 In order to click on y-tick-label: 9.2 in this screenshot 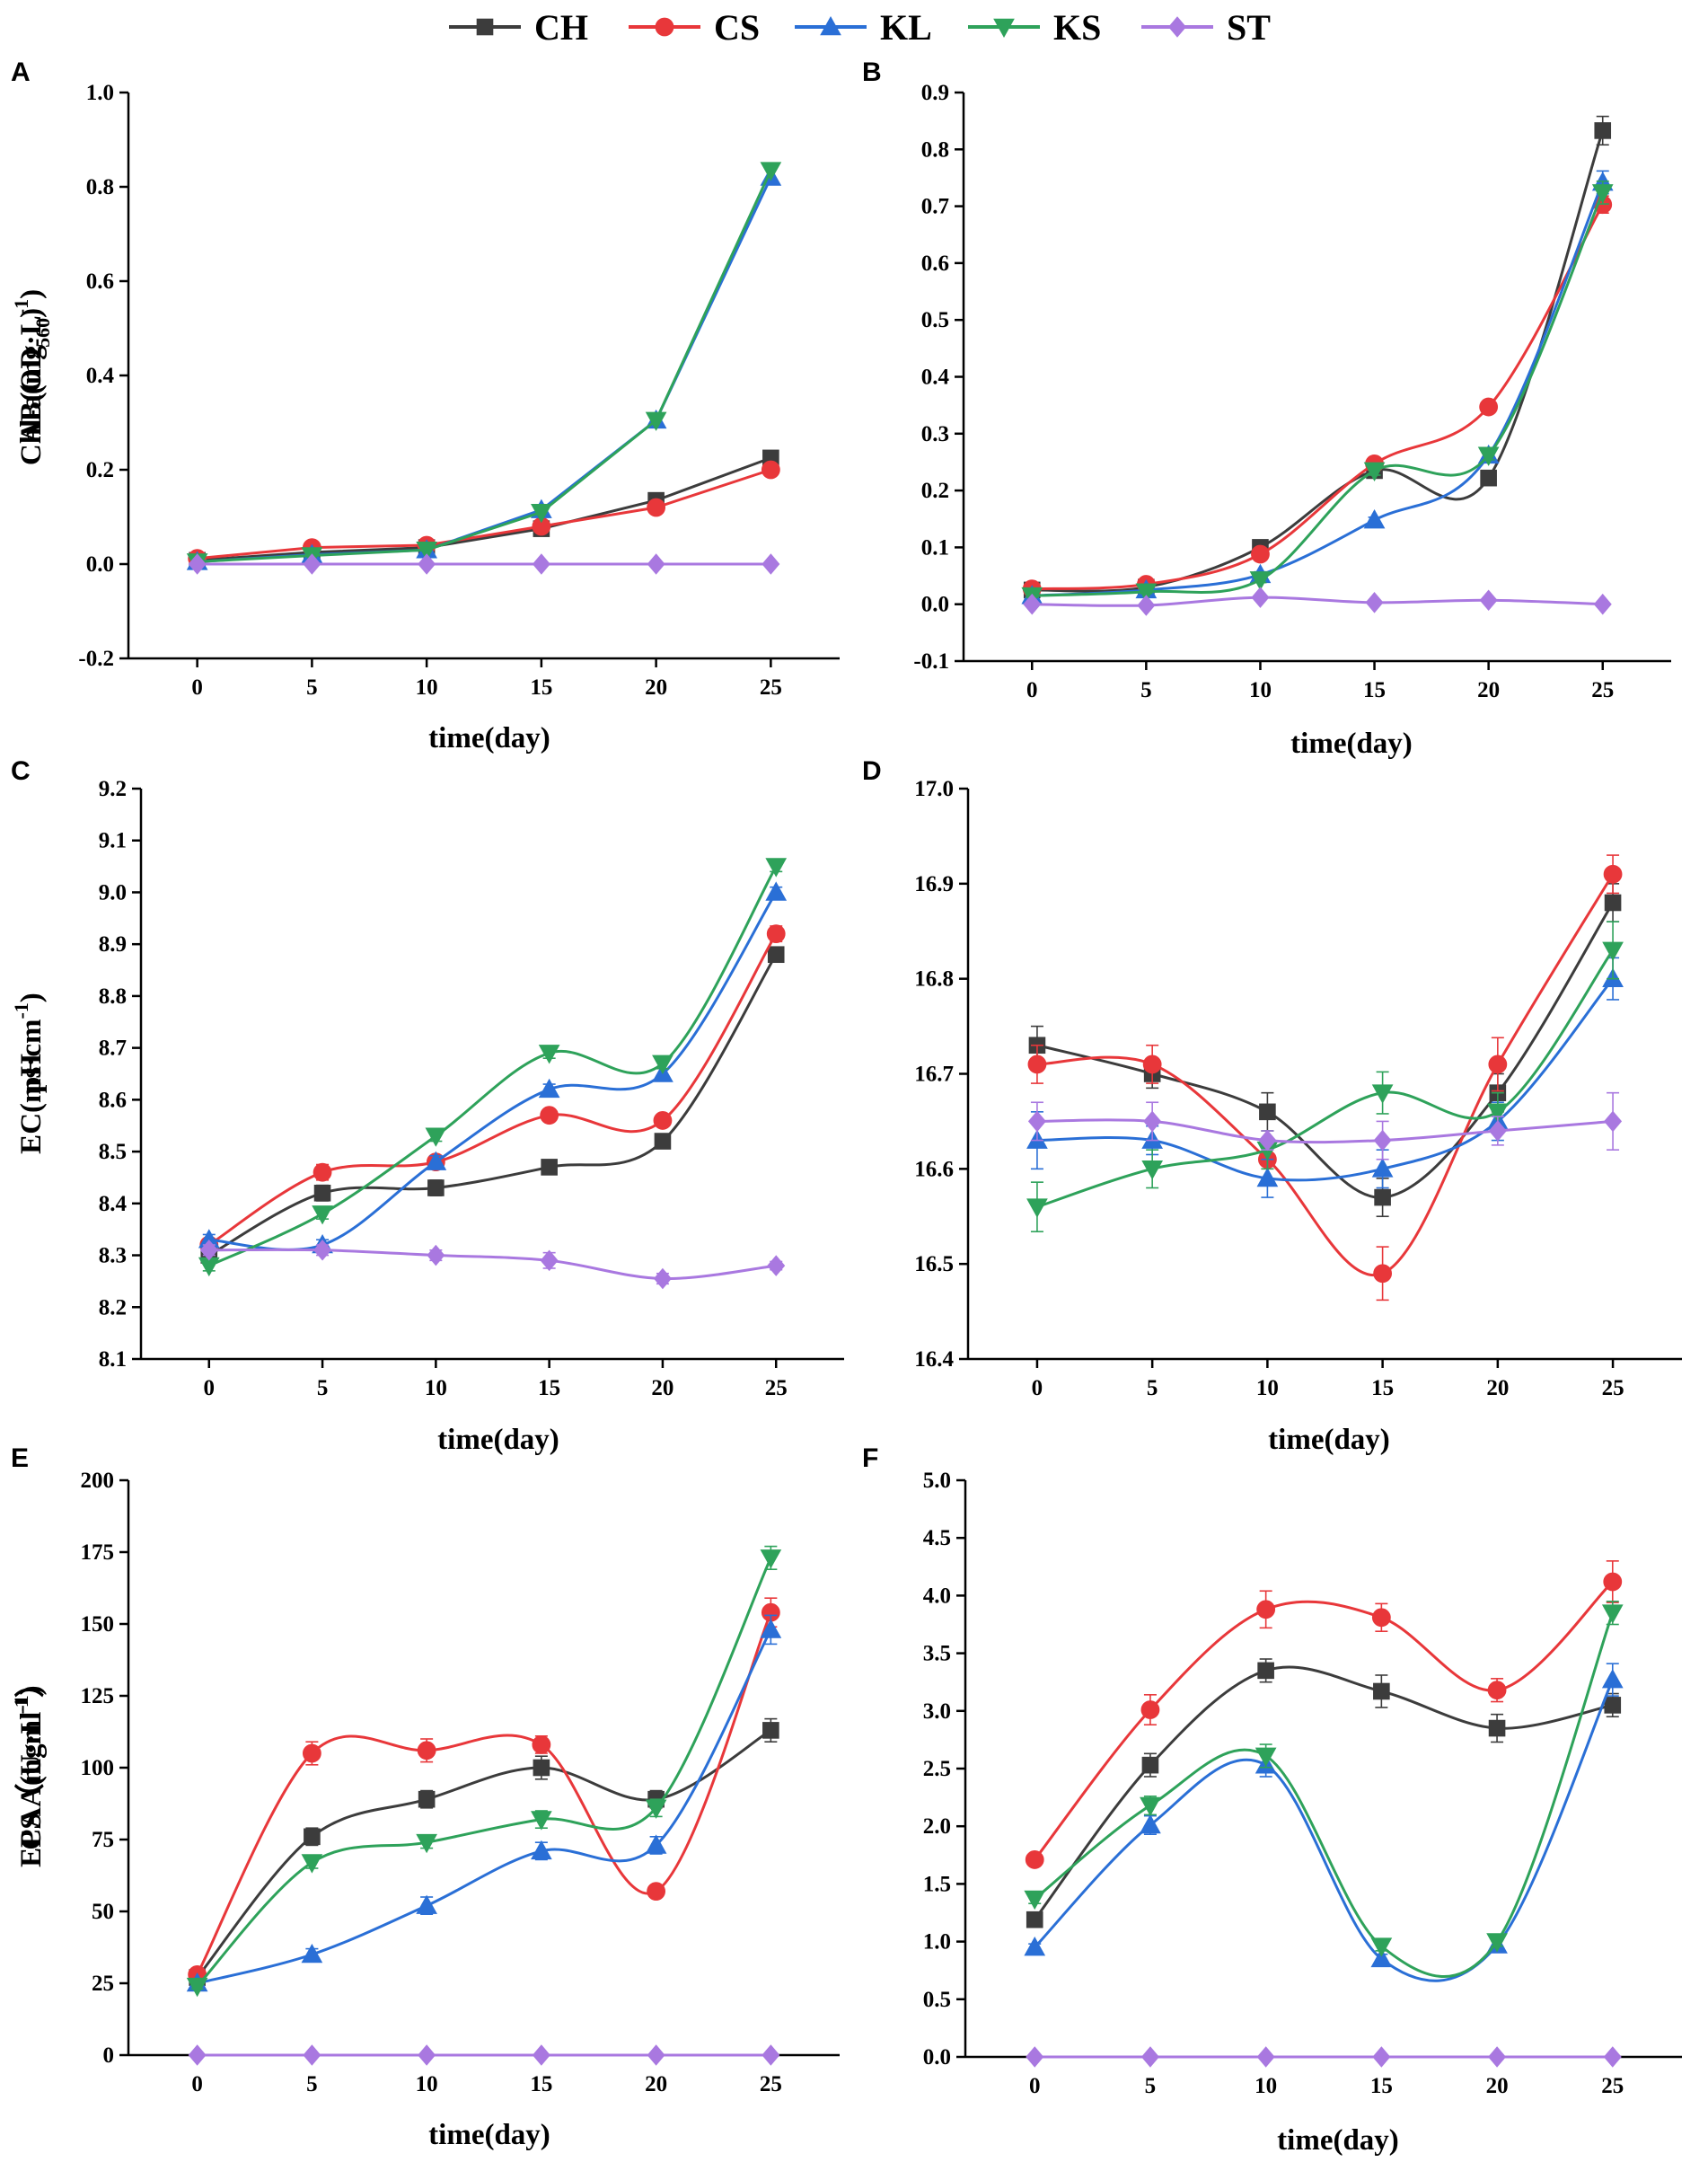, I will do `click(113, 789)`.